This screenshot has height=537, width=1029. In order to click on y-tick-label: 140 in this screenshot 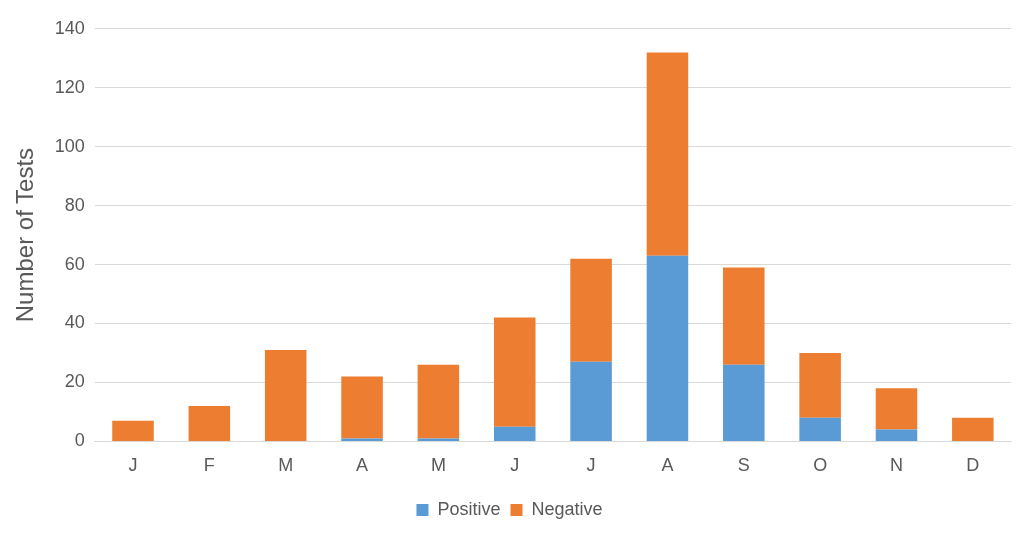, I will do `click(69, 27)`.